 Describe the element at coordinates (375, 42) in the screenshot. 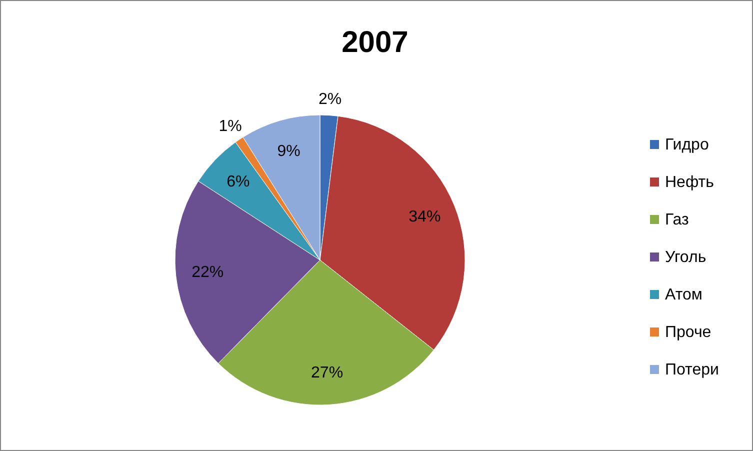

I see `chart-title: 2007` at that location.